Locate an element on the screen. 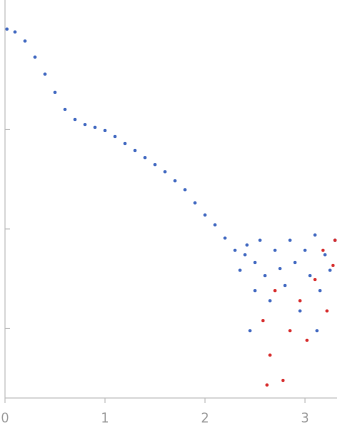 The height and width of the screenshot is (437, 337). x-tick-label: 0 is located at coordinates (5, 419).